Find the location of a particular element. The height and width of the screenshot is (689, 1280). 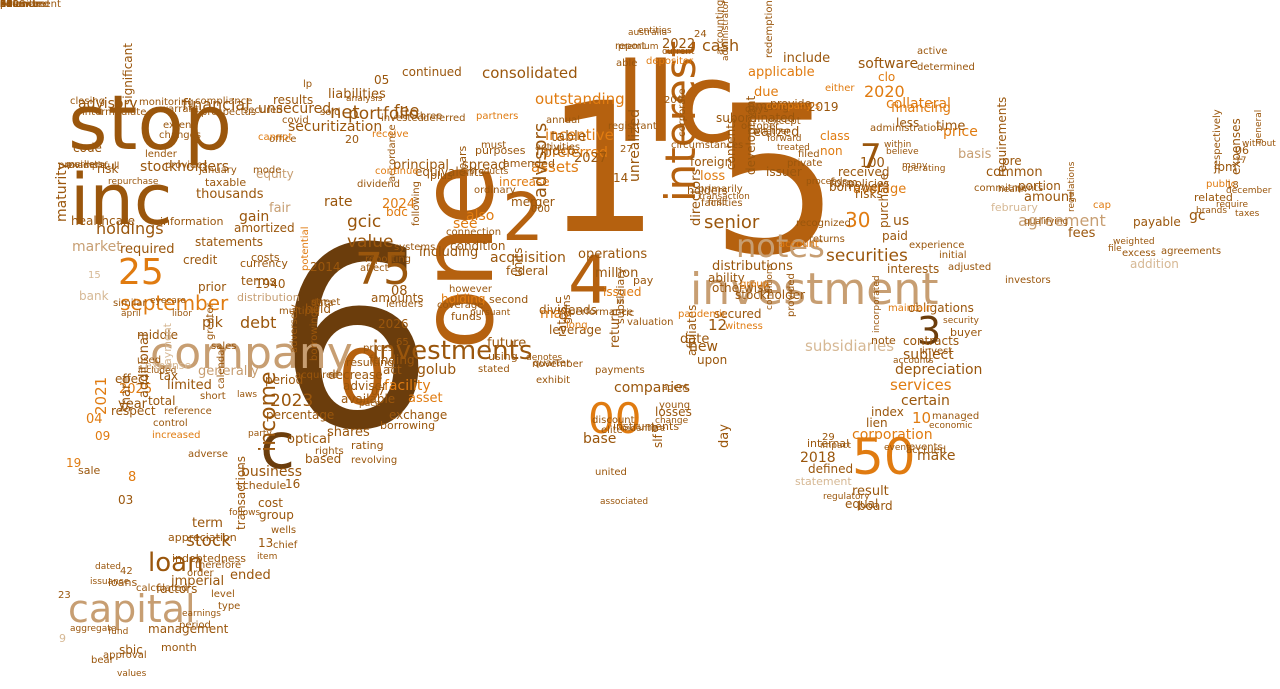

word: 16 is located at coordinates (293, 484).